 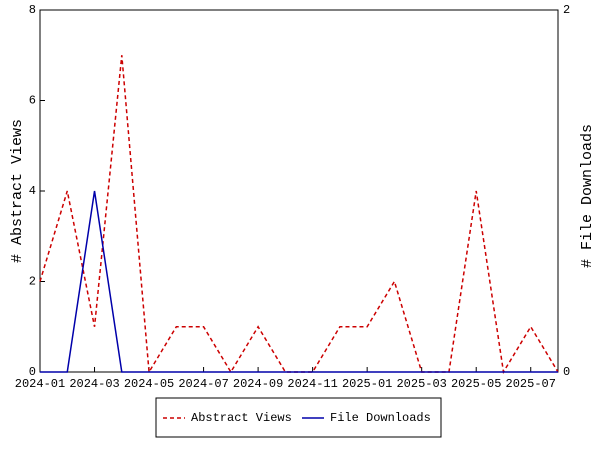 I want to click on x-tick-label: 2024-09, so click(x=258, y=384).